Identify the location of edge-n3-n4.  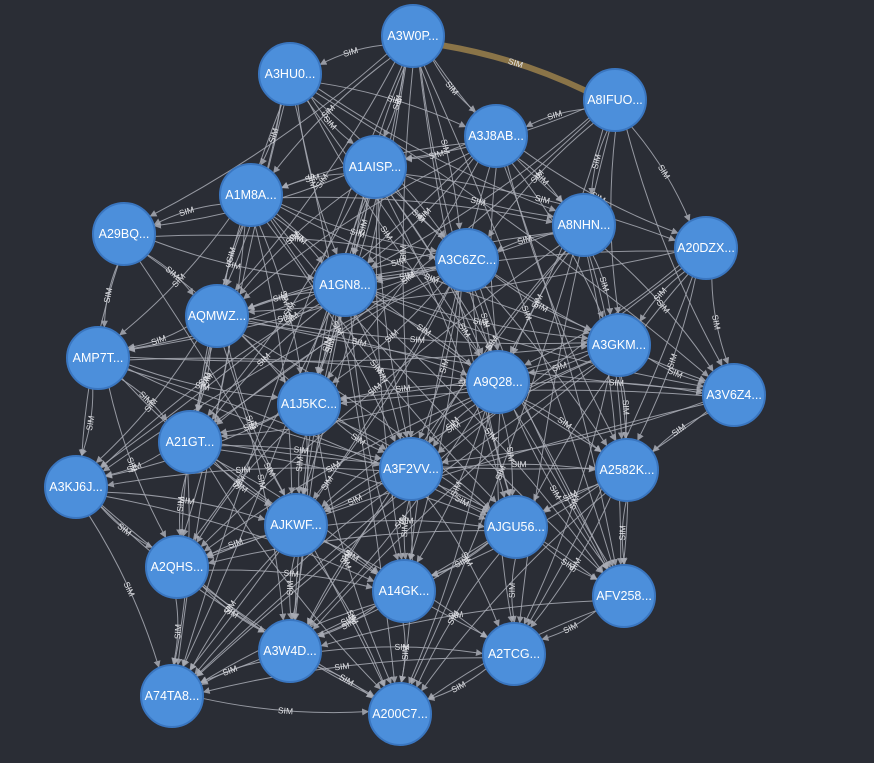
(555, 118).